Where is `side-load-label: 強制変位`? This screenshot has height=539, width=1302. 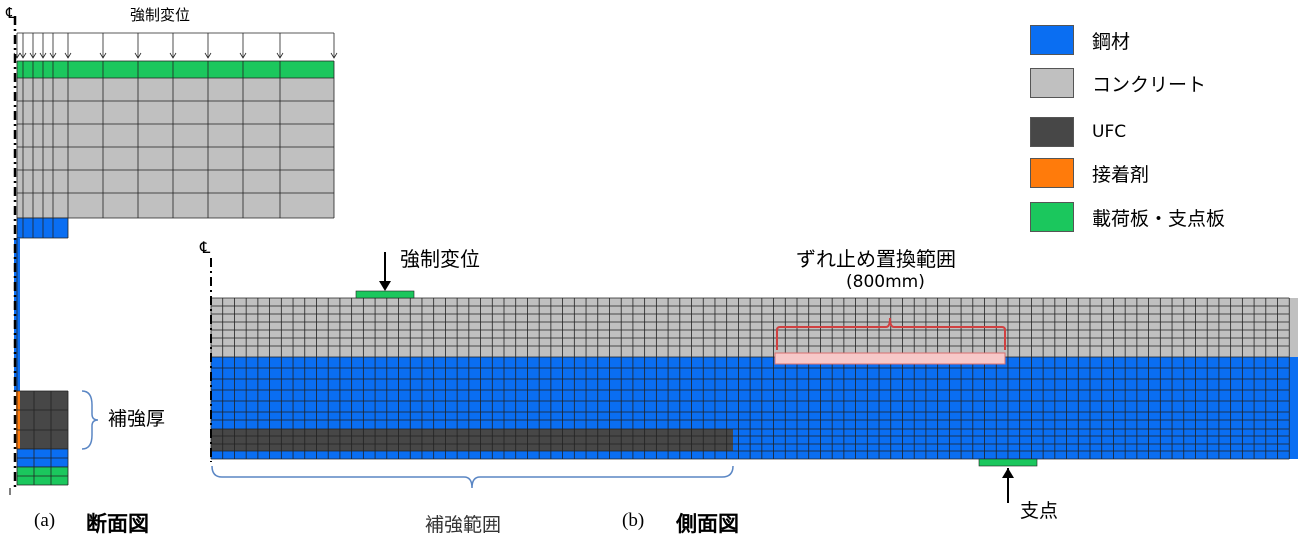
side-load-label: 強制変位 is located at coordinates (440, 259).